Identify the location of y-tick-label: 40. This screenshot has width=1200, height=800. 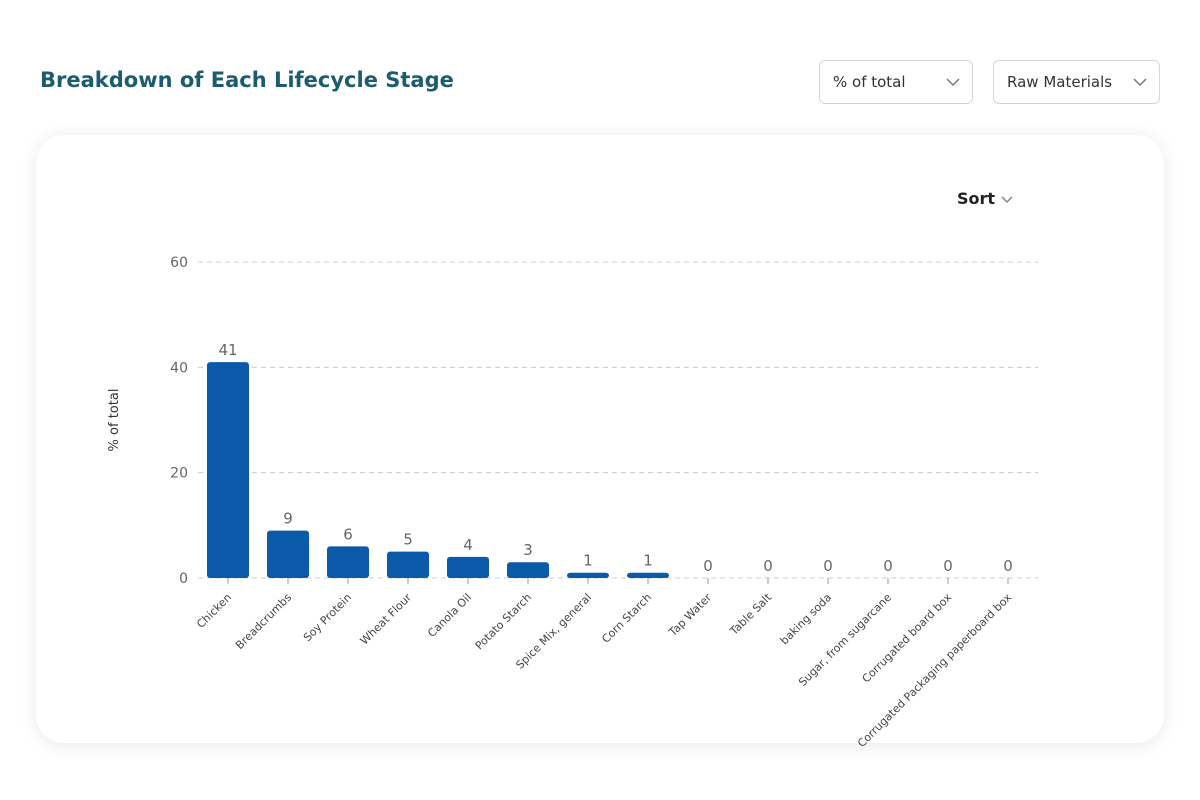
(179, 368).